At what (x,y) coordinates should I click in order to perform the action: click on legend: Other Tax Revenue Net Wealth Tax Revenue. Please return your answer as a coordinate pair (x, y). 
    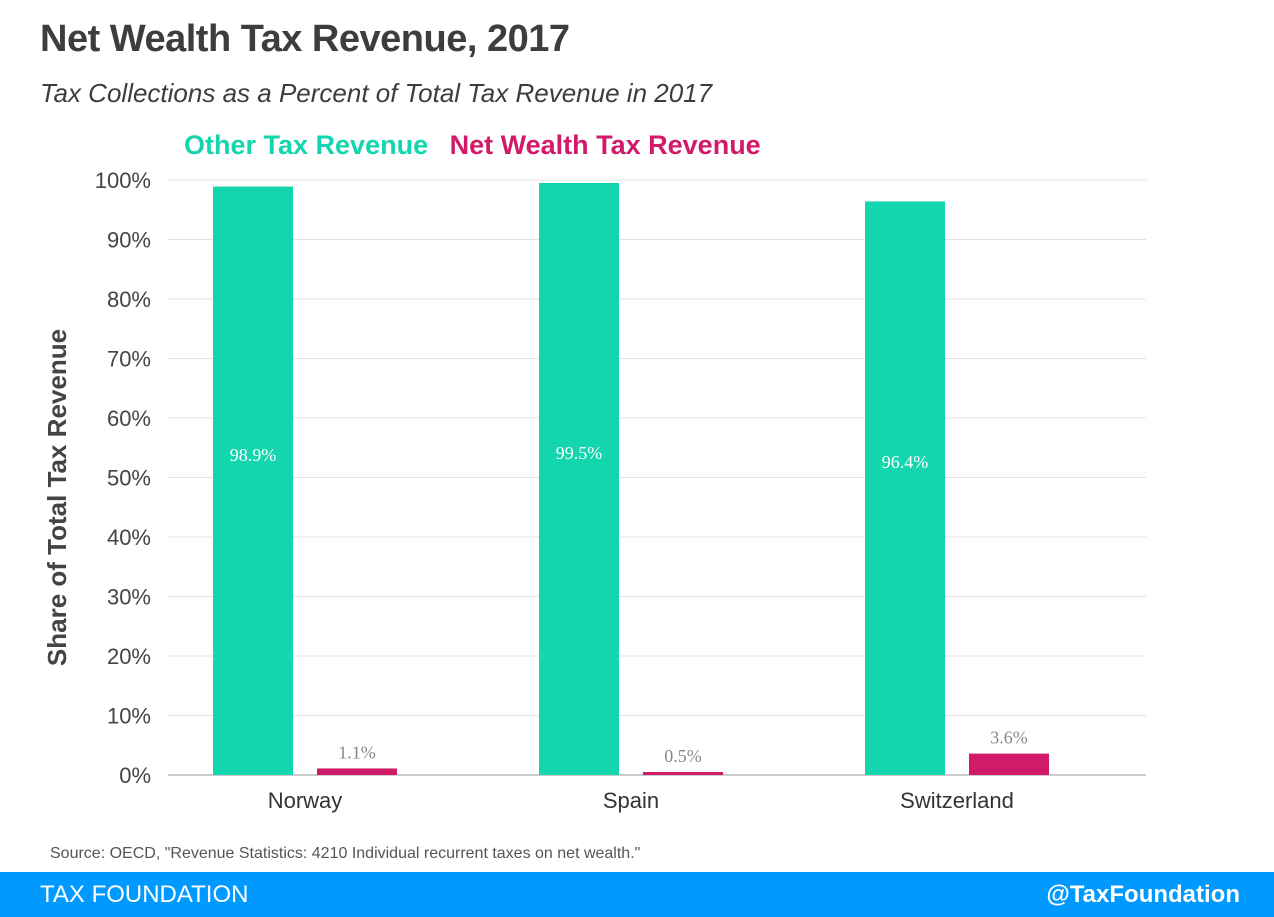
    Looking at the image, I should click on (479, 145).